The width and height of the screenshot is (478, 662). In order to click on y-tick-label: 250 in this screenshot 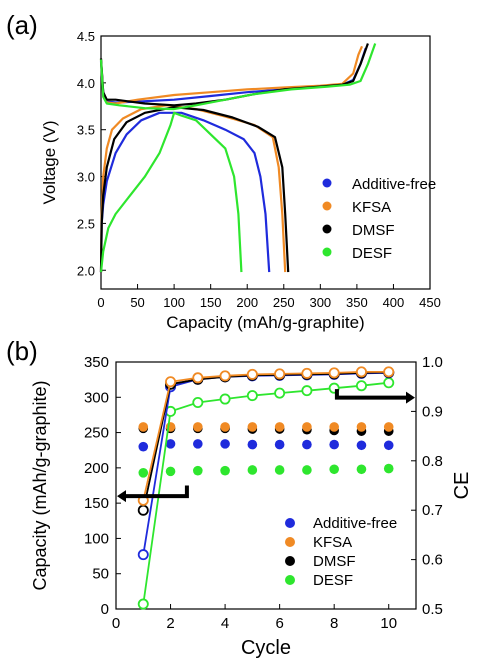, I will do `click(96, 433)`.